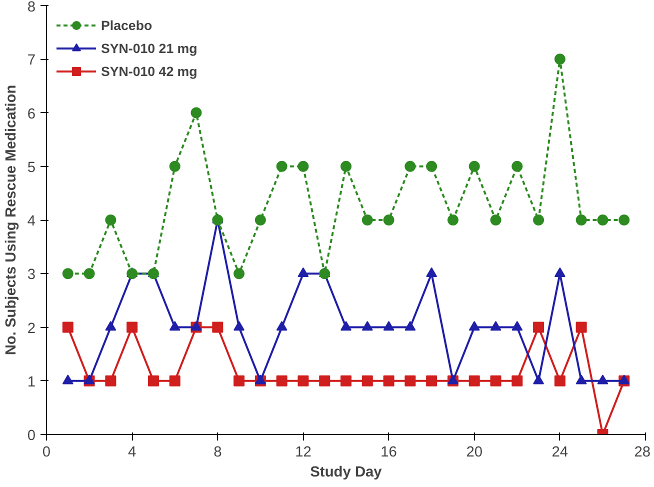 The width and height of the screenshot is (654, 487). I want to click on x-axis-title: Study Day, so click(346, 472).